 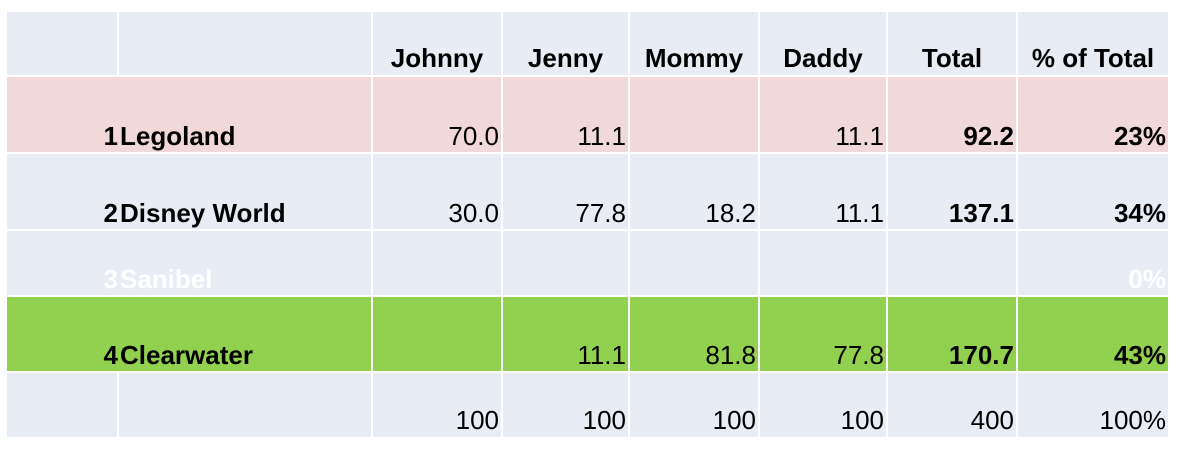 What do you see at coordinates (953, 192) in the screenshot?
I see `row2-total: 137.1` at bounding box center [953, 192].